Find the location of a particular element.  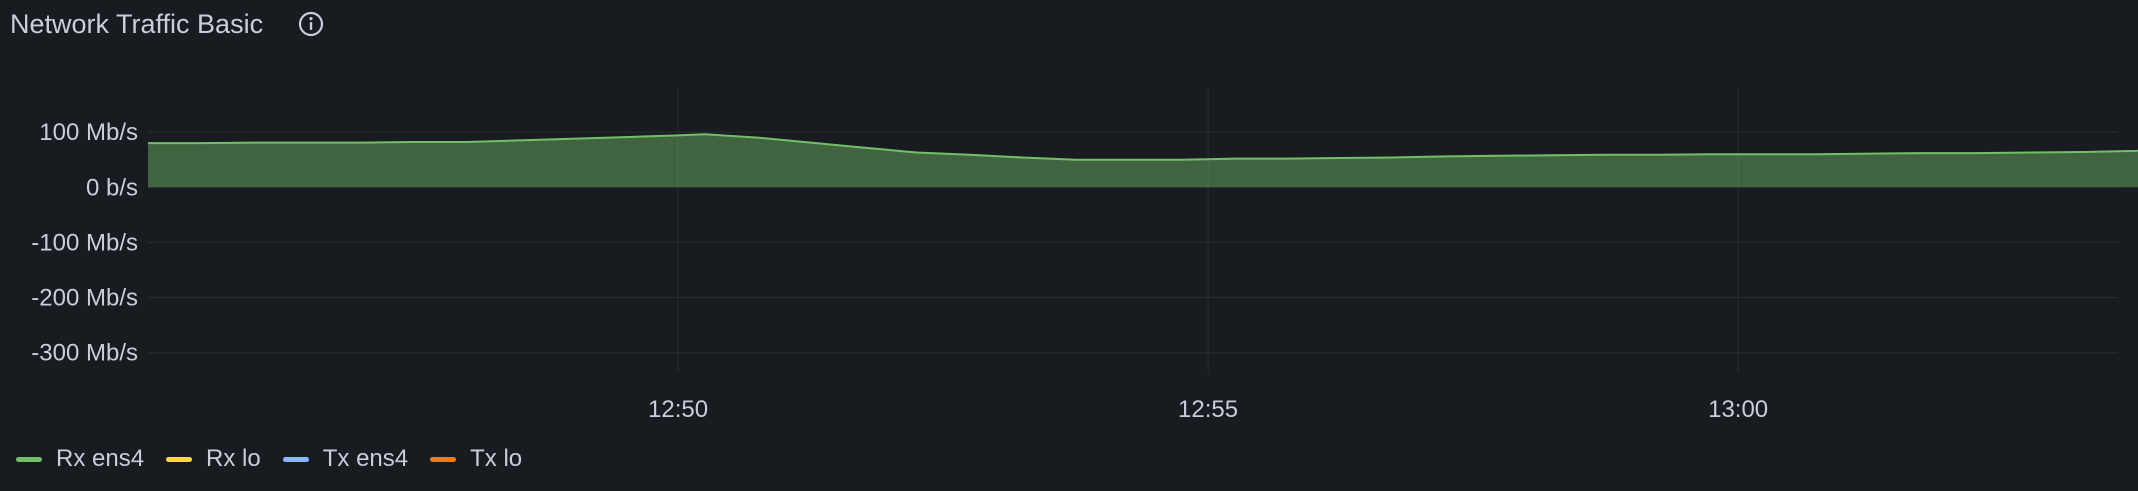

info-icon is located at coordinates (311, 24).